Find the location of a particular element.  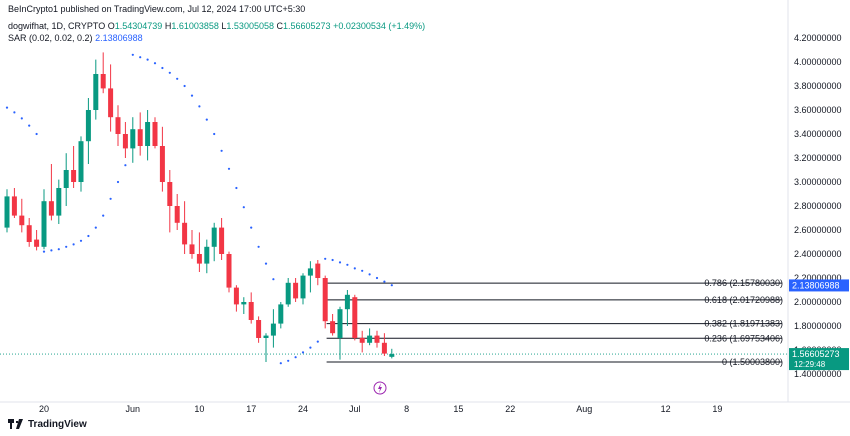

last-price-tag-label: 1.56605273 is located at coordinates (816, 354).